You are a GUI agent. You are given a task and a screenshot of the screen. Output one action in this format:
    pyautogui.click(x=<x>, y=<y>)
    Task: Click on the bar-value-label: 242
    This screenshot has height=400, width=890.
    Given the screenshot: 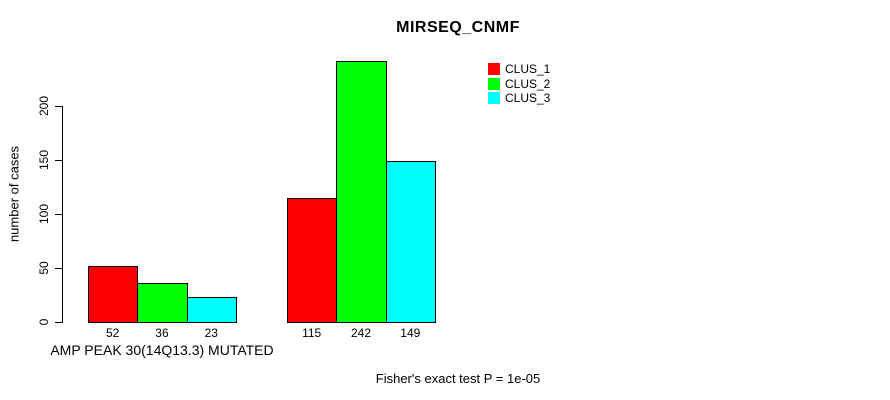 What is the action you would take?
    pyautogui.click(x=360, y=333)
    